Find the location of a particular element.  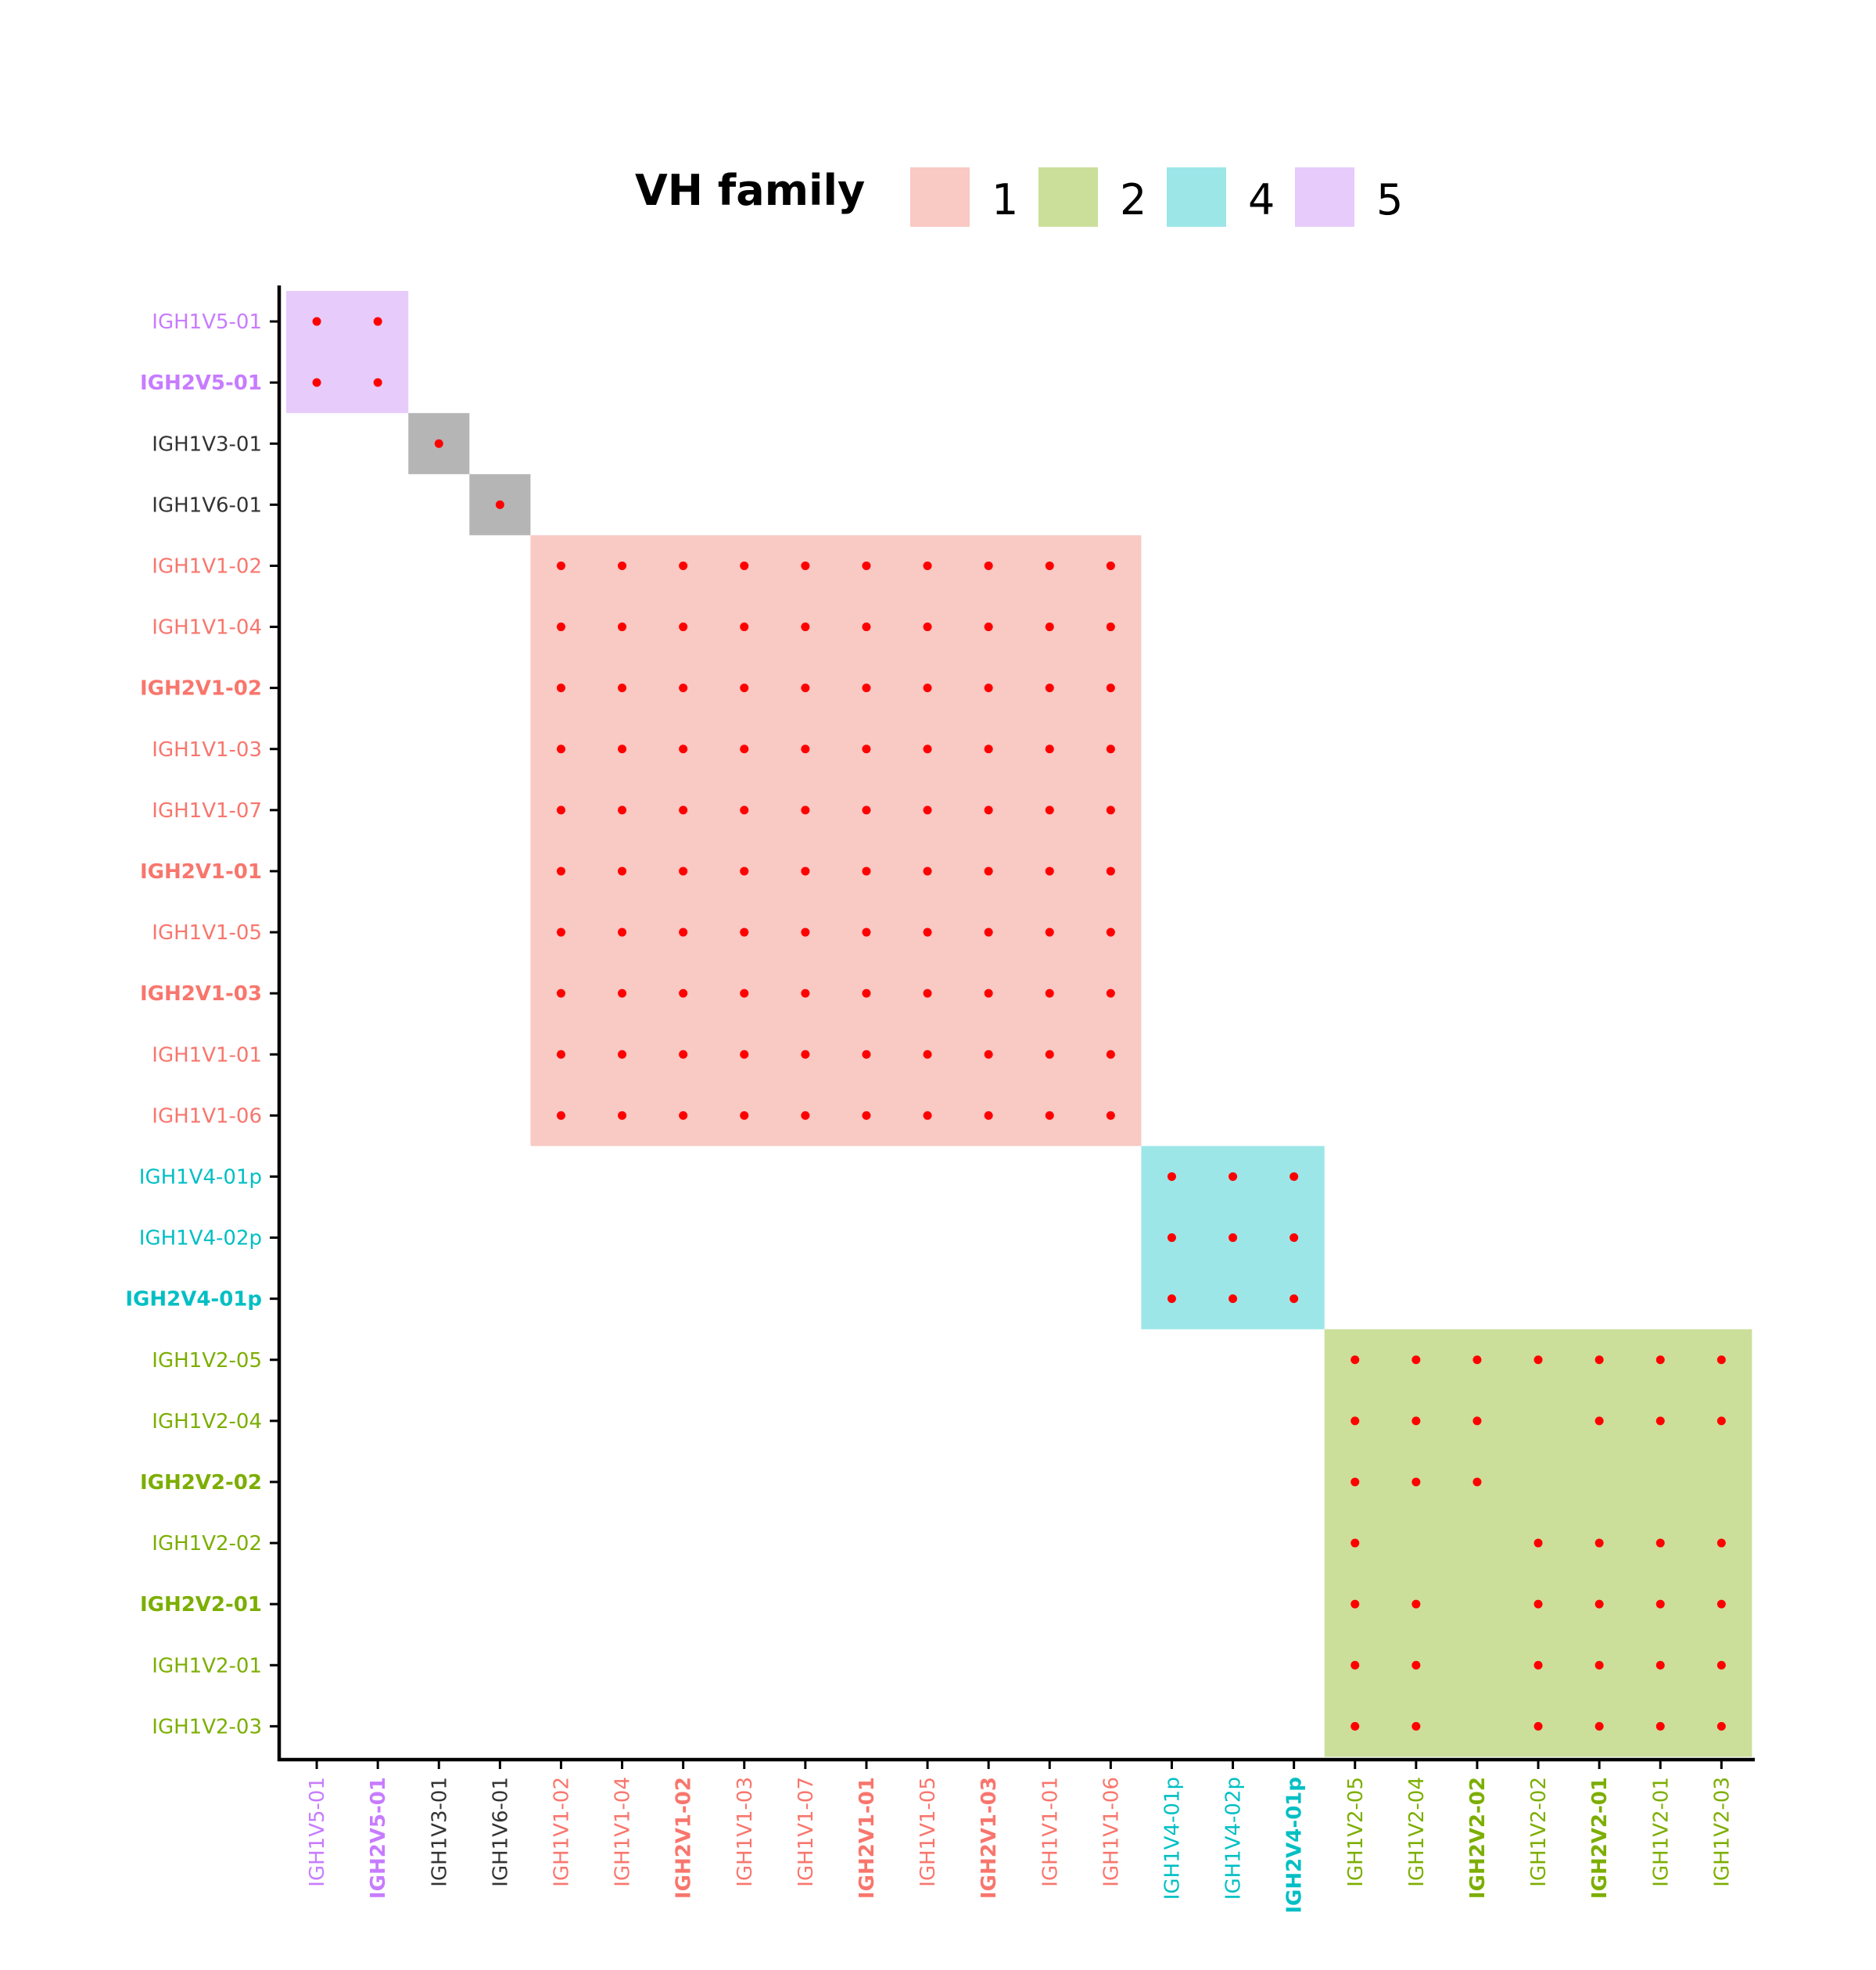

legend-label-5: 5 is located at coordinates (1390, 199).